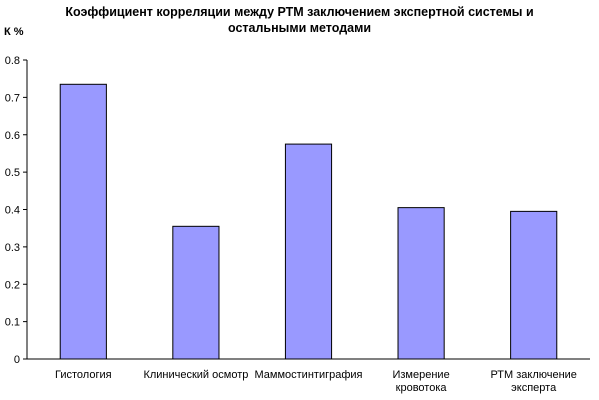  I want to click on y-tick-label: 0.4, so click(12, 211).